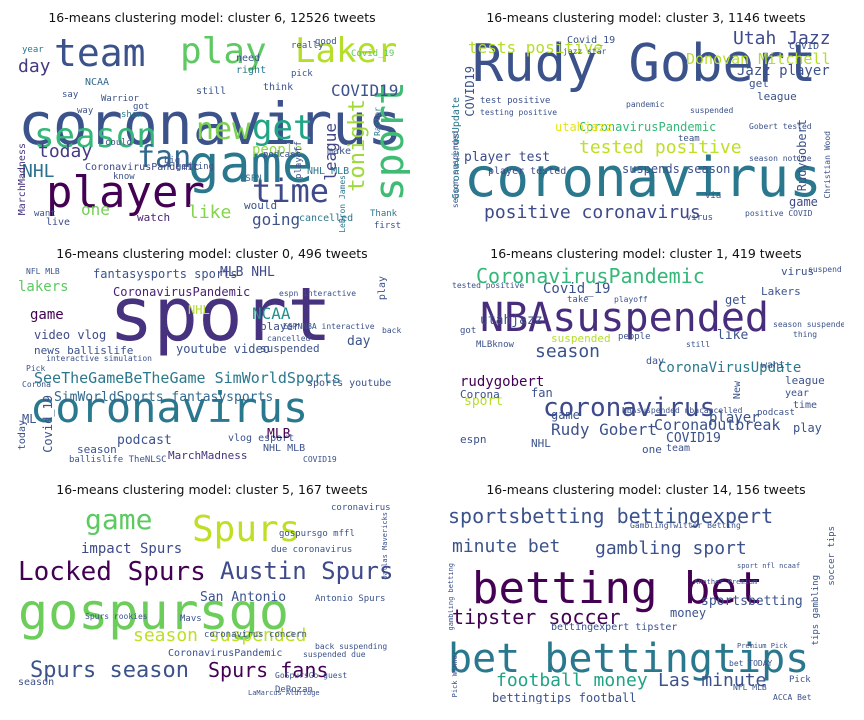 The image size is (864, 720). I want to click on word-cloud-term: NFL MLB, so click(750, 687).